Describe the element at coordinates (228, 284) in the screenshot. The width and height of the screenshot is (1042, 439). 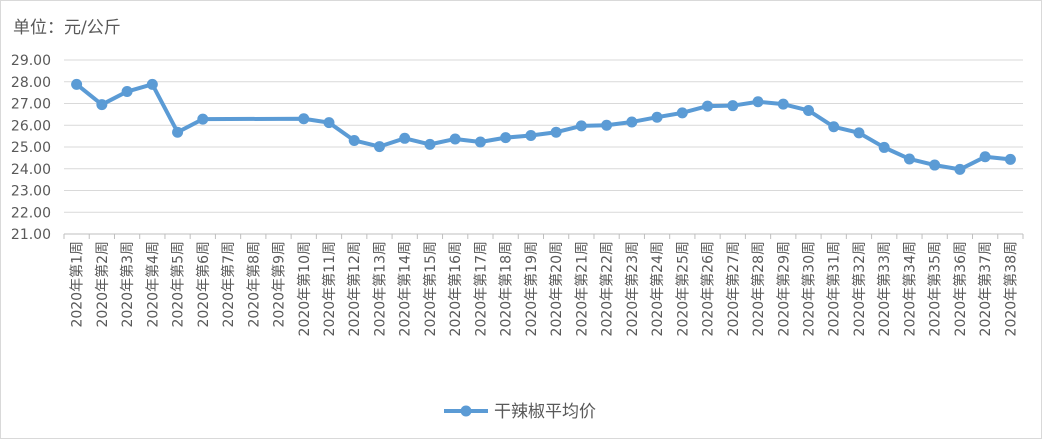
I see `x-tick-label: 2020年第7周` at that location.